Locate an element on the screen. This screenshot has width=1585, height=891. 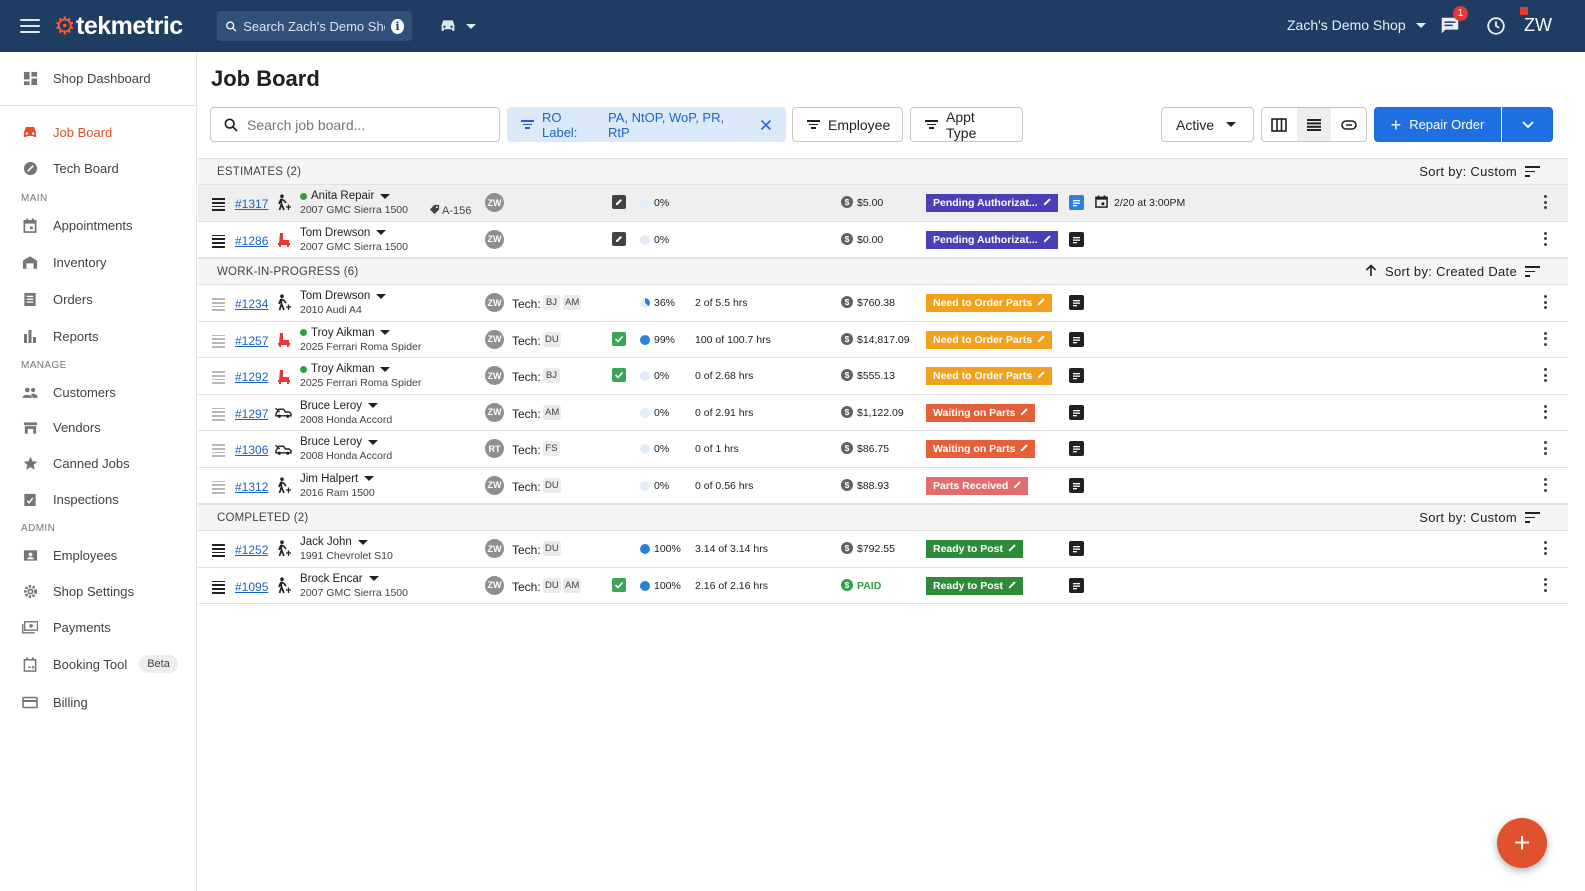
info-icon: i is located at coordinates (397, 26).